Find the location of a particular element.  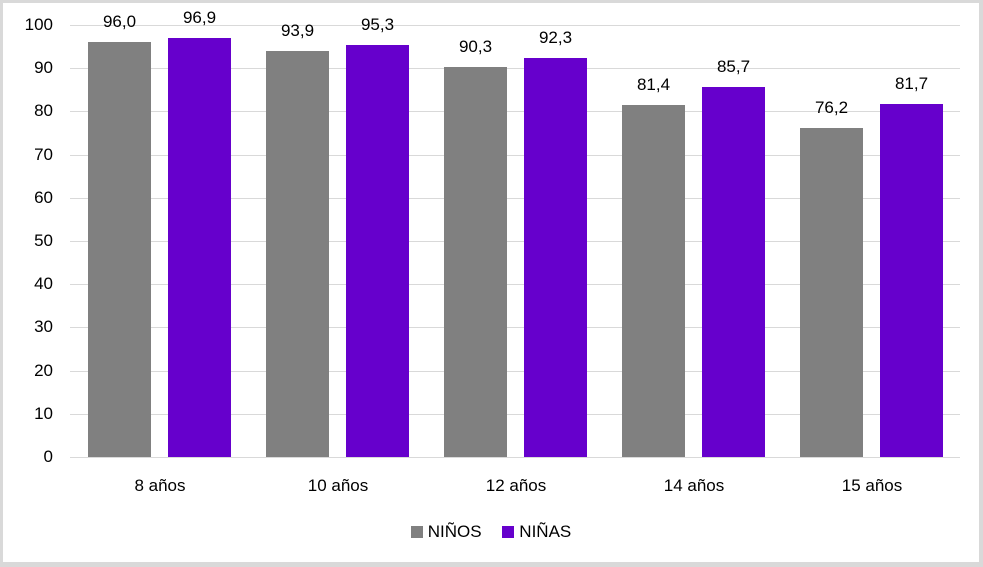

x-tick-label: 10 años is located at coordinates (338, 485).